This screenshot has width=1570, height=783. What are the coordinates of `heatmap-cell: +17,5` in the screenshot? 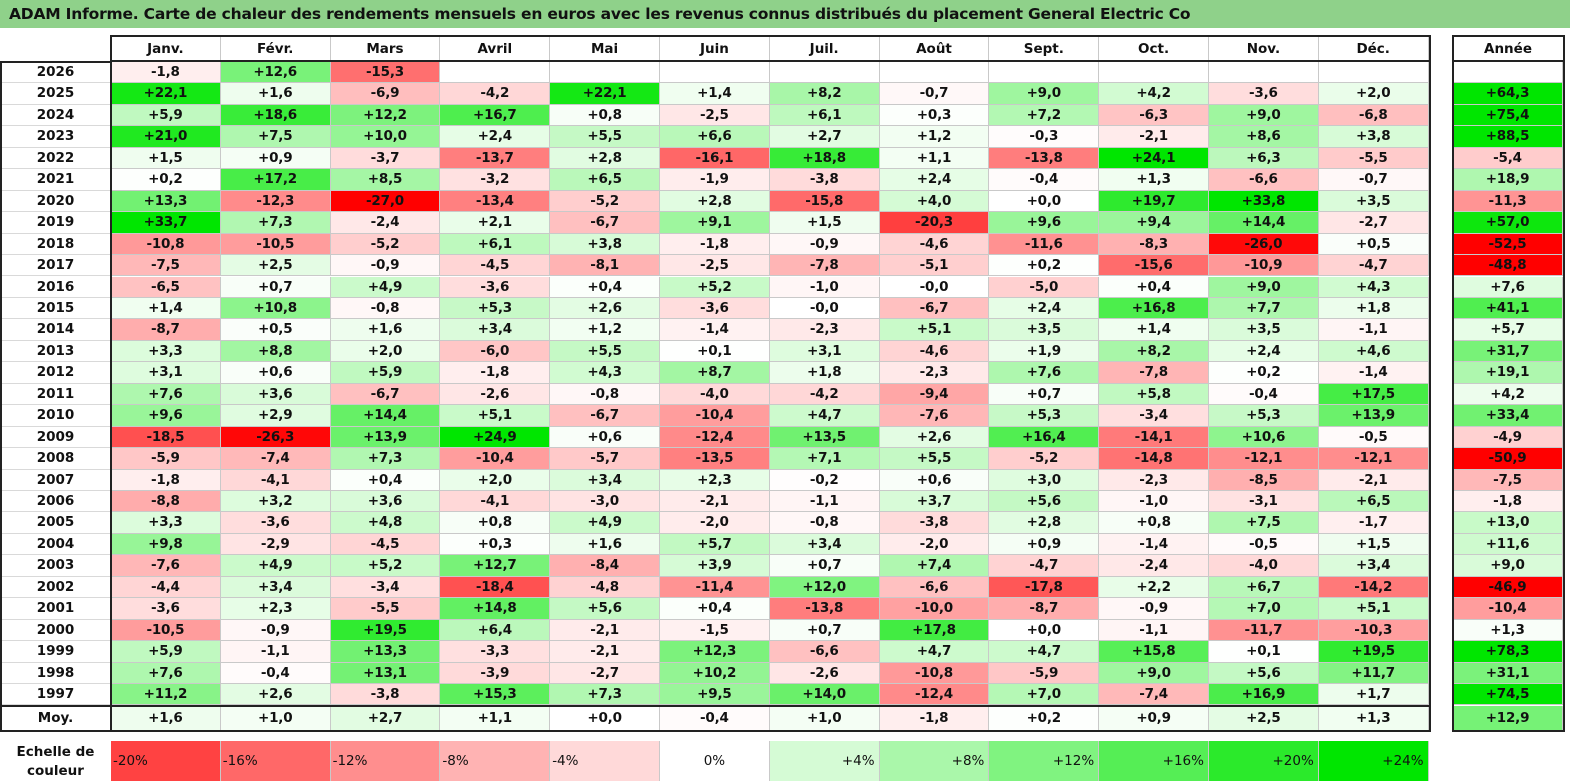 It's located at (1373, 394).